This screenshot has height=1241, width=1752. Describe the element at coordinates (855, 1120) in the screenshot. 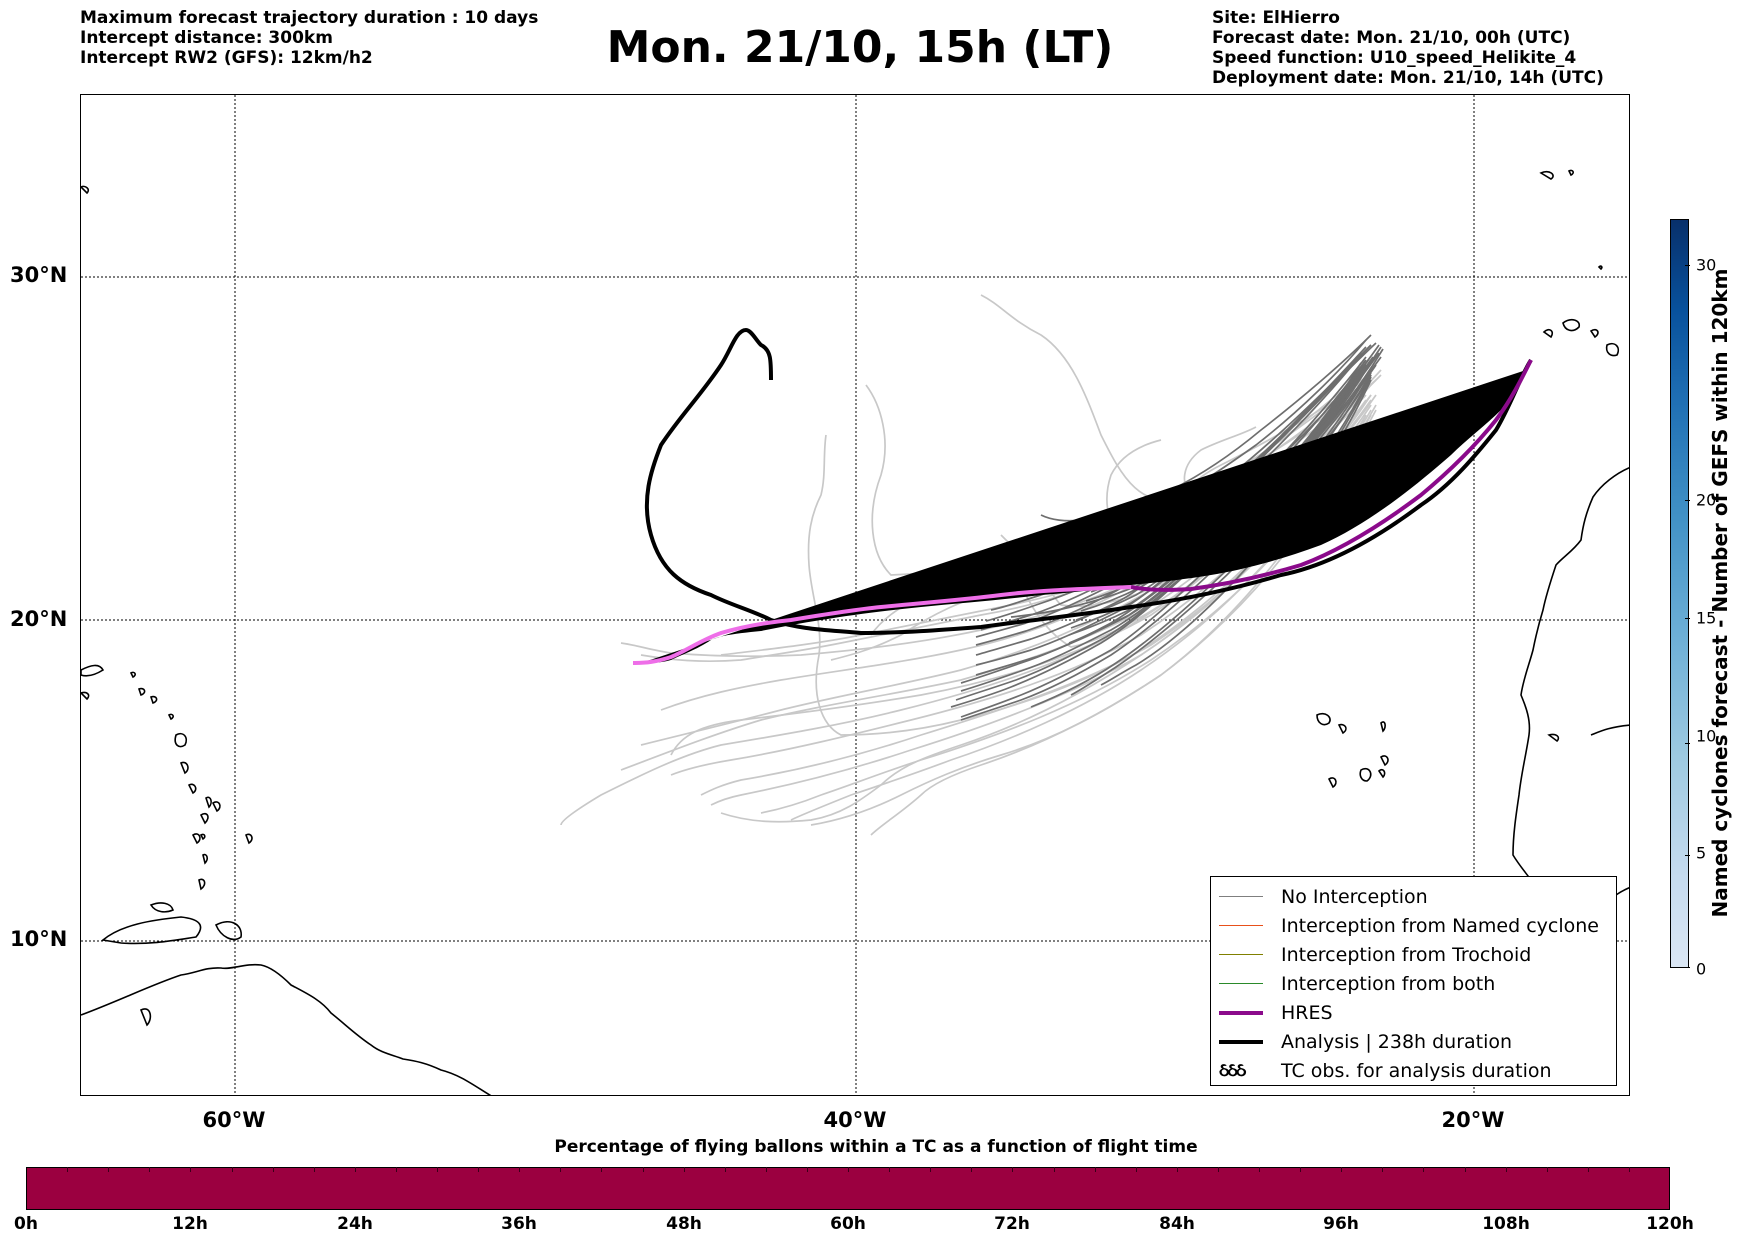

I see `lon-label-40w: 40°W` at that location.